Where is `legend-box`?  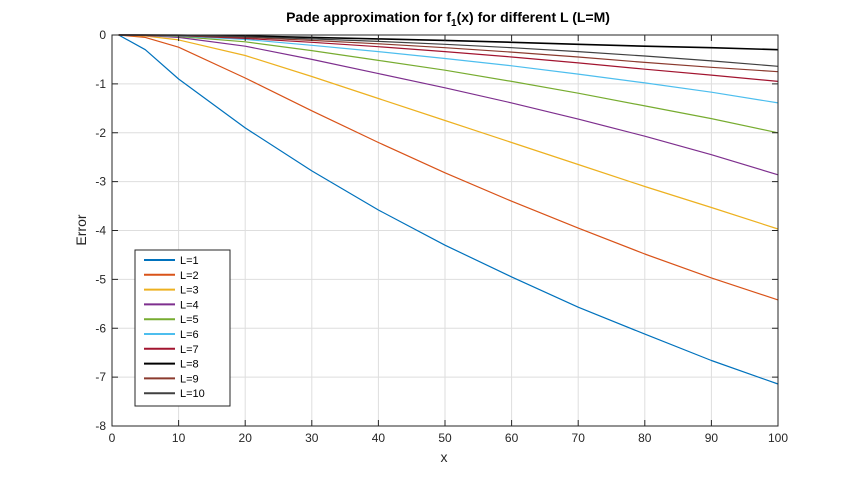 legend-box is located at coordinates (182, 328).